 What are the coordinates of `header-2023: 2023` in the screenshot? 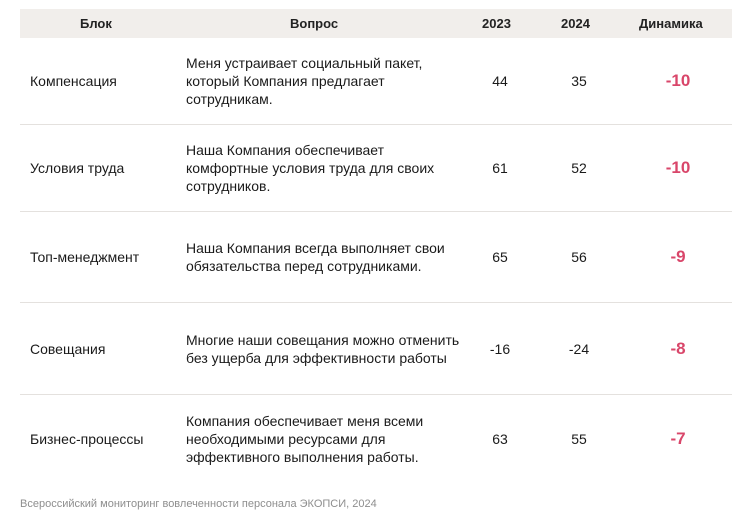 It's located at (496, 23).